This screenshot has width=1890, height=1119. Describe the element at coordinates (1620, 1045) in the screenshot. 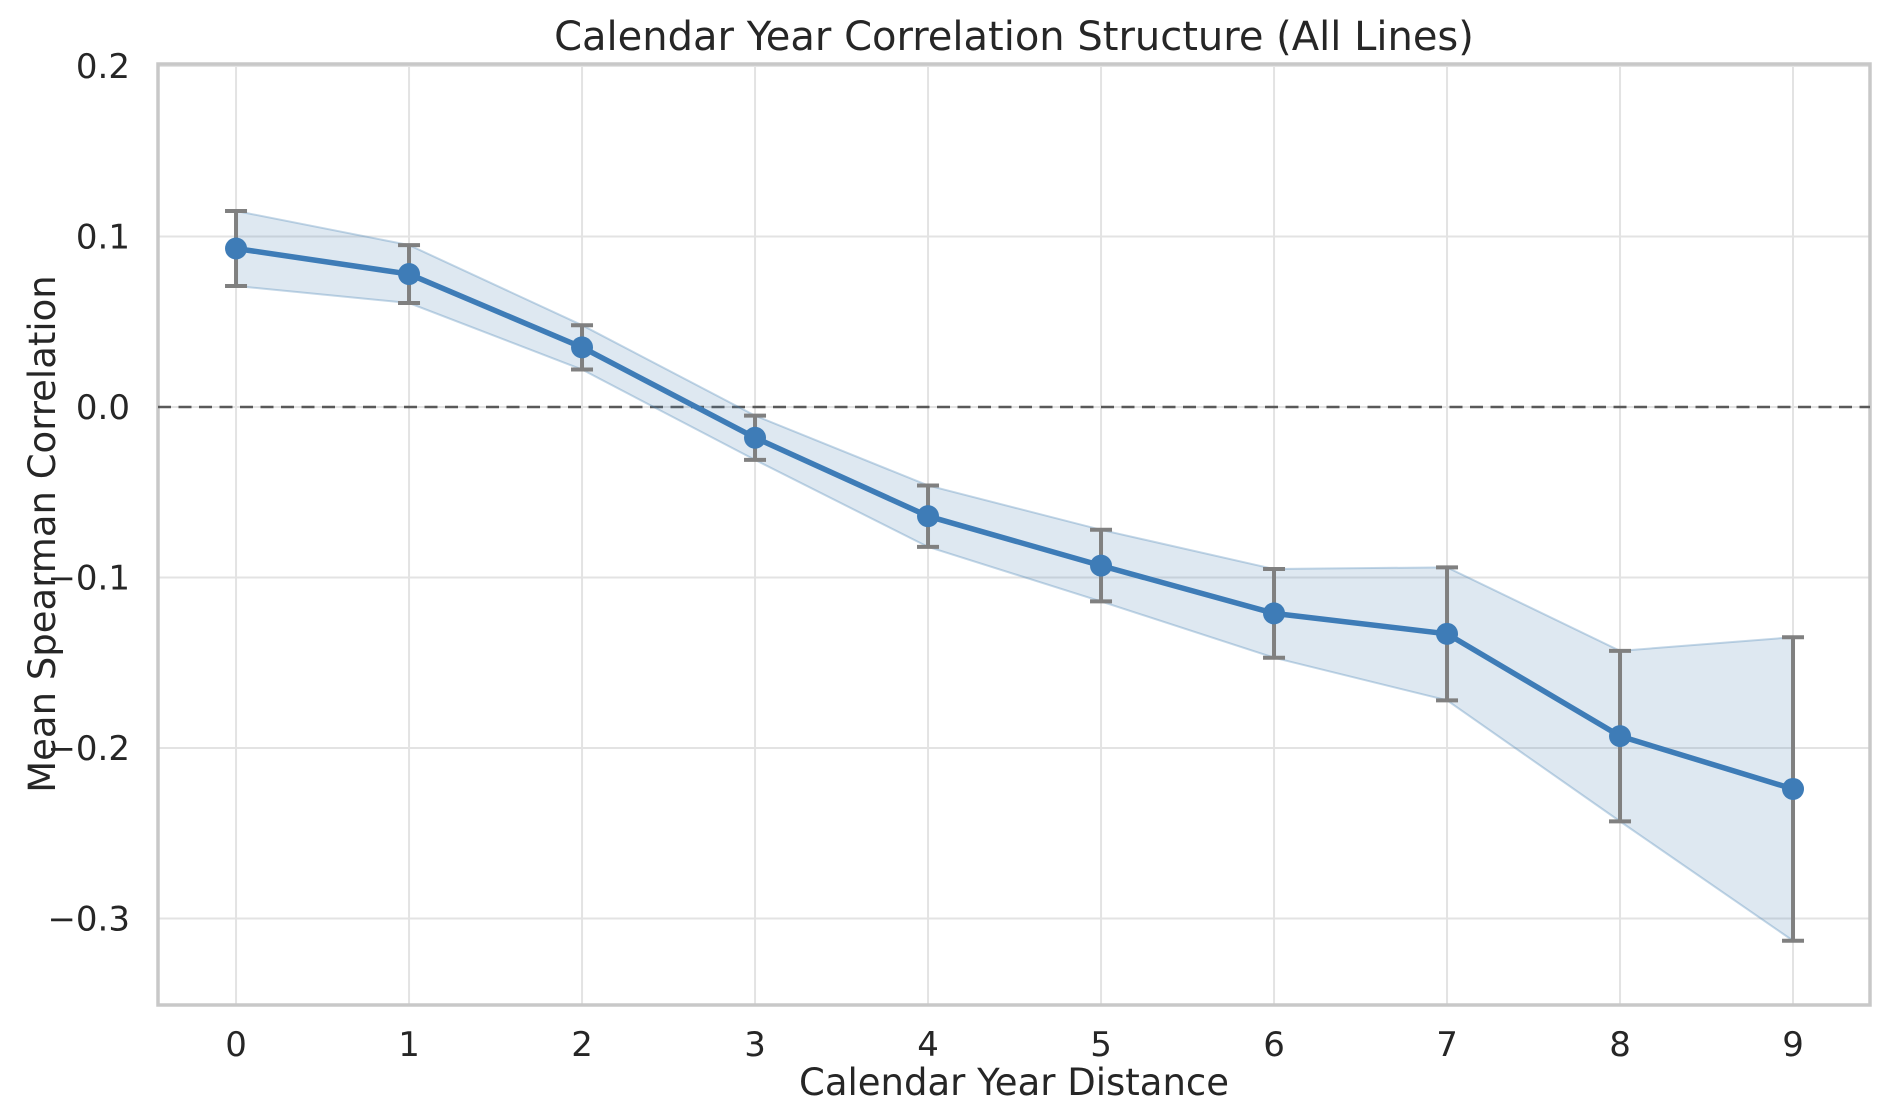

I see `x-tick-label: 8` at that location.